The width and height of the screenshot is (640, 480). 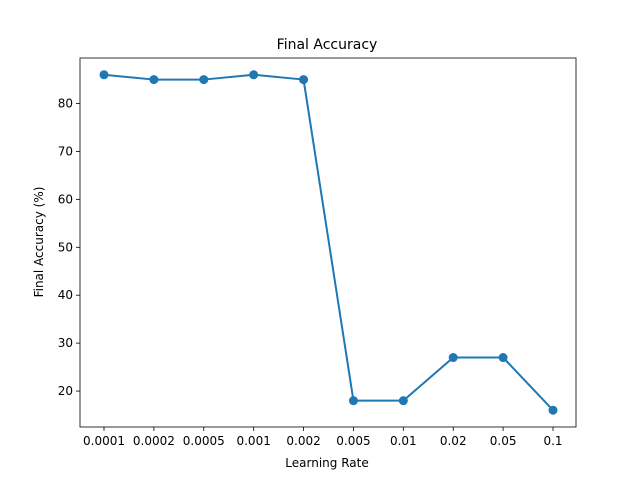 I want to click on y-tick-label: 80, so click(x=65, y=104).